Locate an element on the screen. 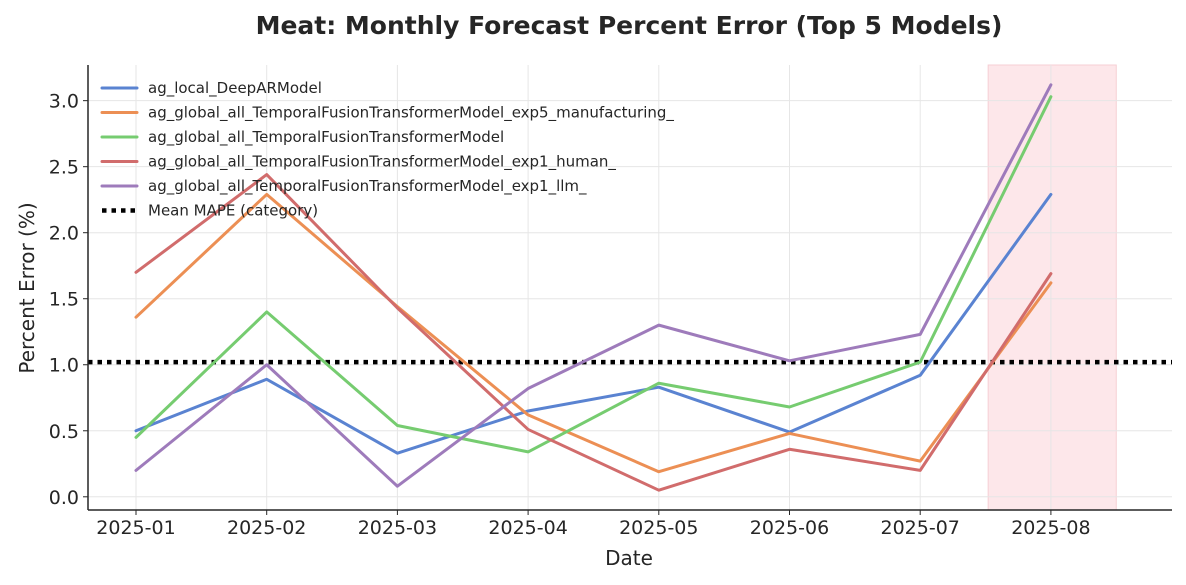  y-tick-label: 2.0 is located at coordinates (64, 234).